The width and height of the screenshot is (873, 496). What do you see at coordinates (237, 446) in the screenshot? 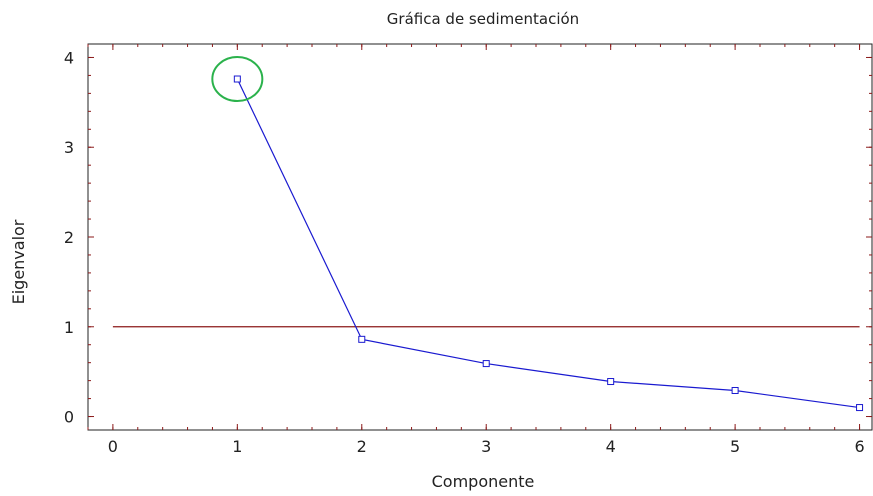
I see `x-tick-label: 1` at bounding box center [237, 446].